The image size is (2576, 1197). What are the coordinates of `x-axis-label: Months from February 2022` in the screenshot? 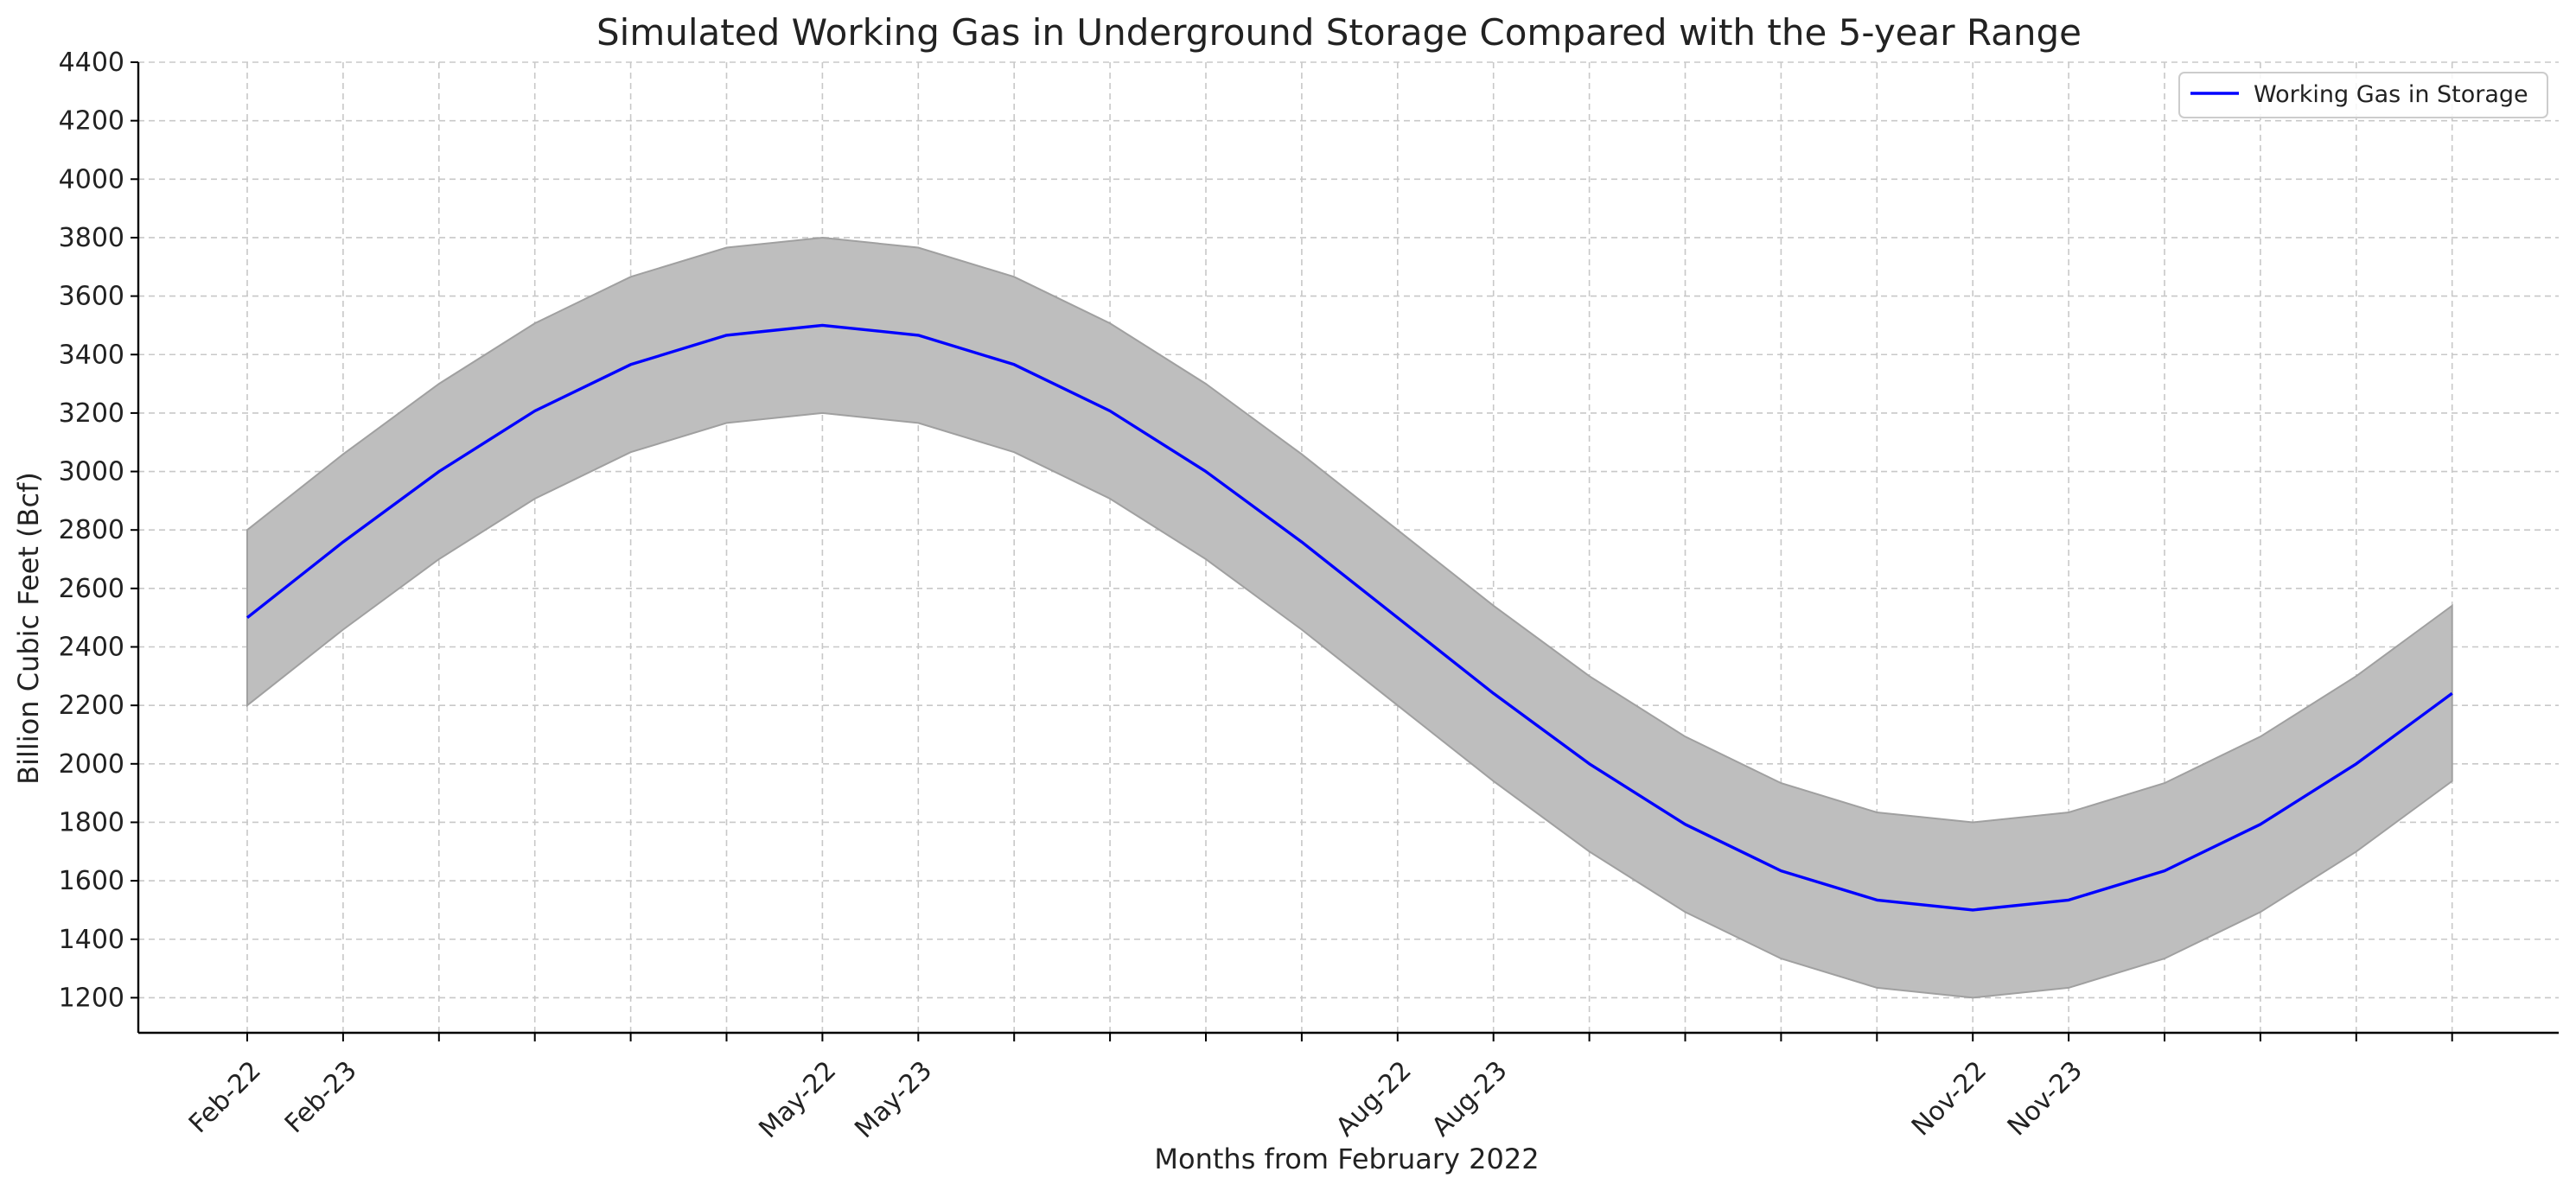 It's located at (1346, 1159).